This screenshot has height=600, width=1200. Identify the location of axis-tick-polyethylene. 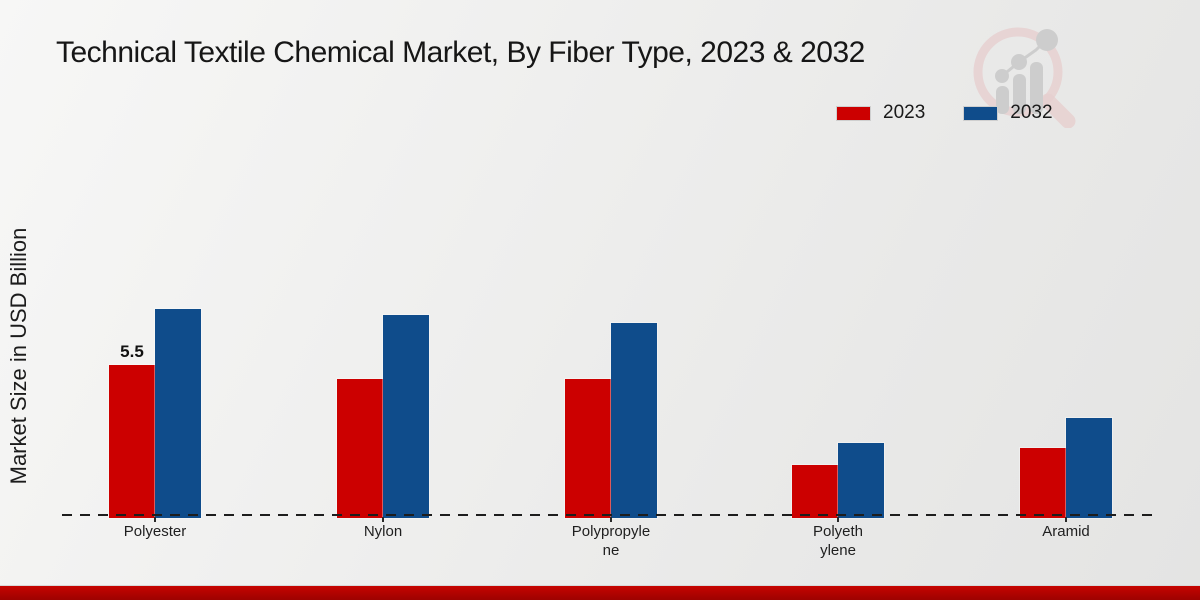
(838, 519).